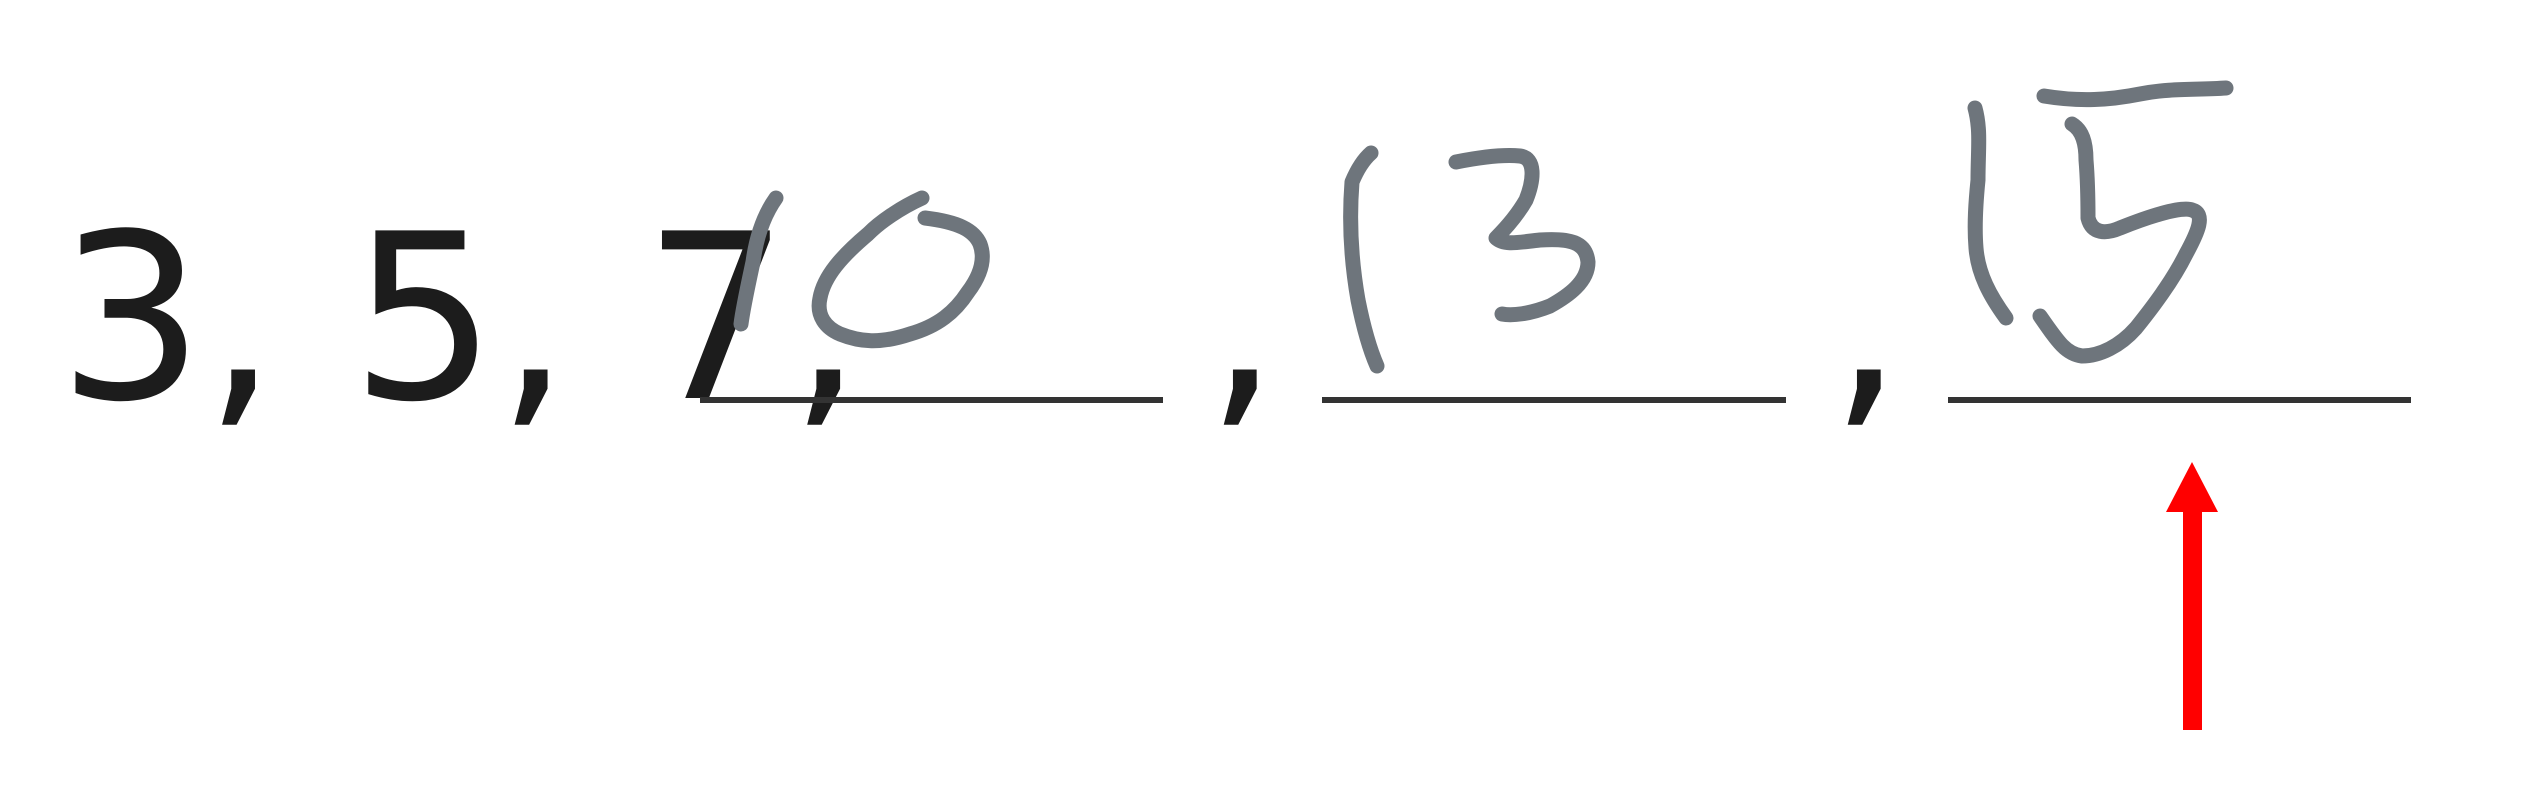 This screenshot has height=800, width=2533. What do you see at coordinates (460, 319) in the screenshot?
I see `given-terms: 3, 5, 7,` at bounding box center [460, 319].